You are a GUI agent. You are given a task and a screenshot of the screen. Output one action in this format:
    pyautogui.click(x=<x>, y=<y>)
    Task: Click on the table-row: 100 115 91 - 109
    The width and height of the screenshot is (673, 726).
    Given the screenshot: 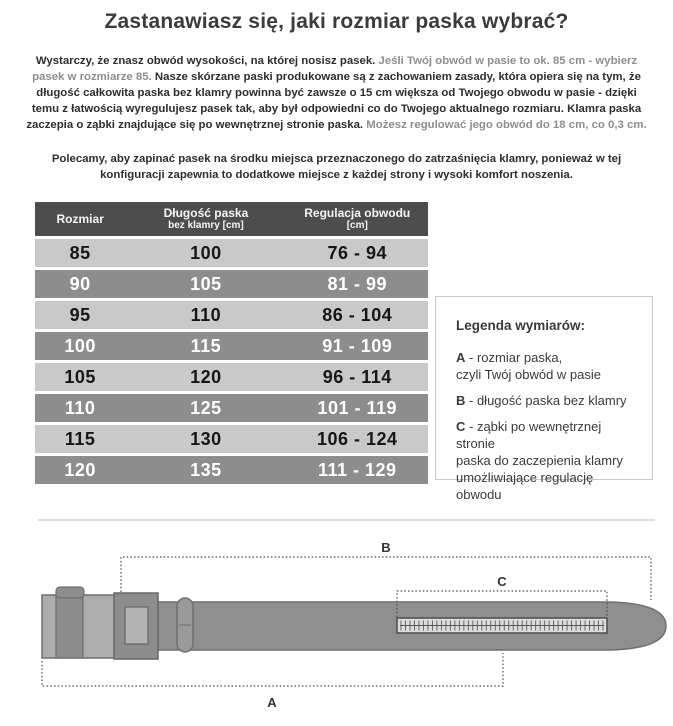 What is the action you would take?
    pyautogui.click(x=231, y=346)
    